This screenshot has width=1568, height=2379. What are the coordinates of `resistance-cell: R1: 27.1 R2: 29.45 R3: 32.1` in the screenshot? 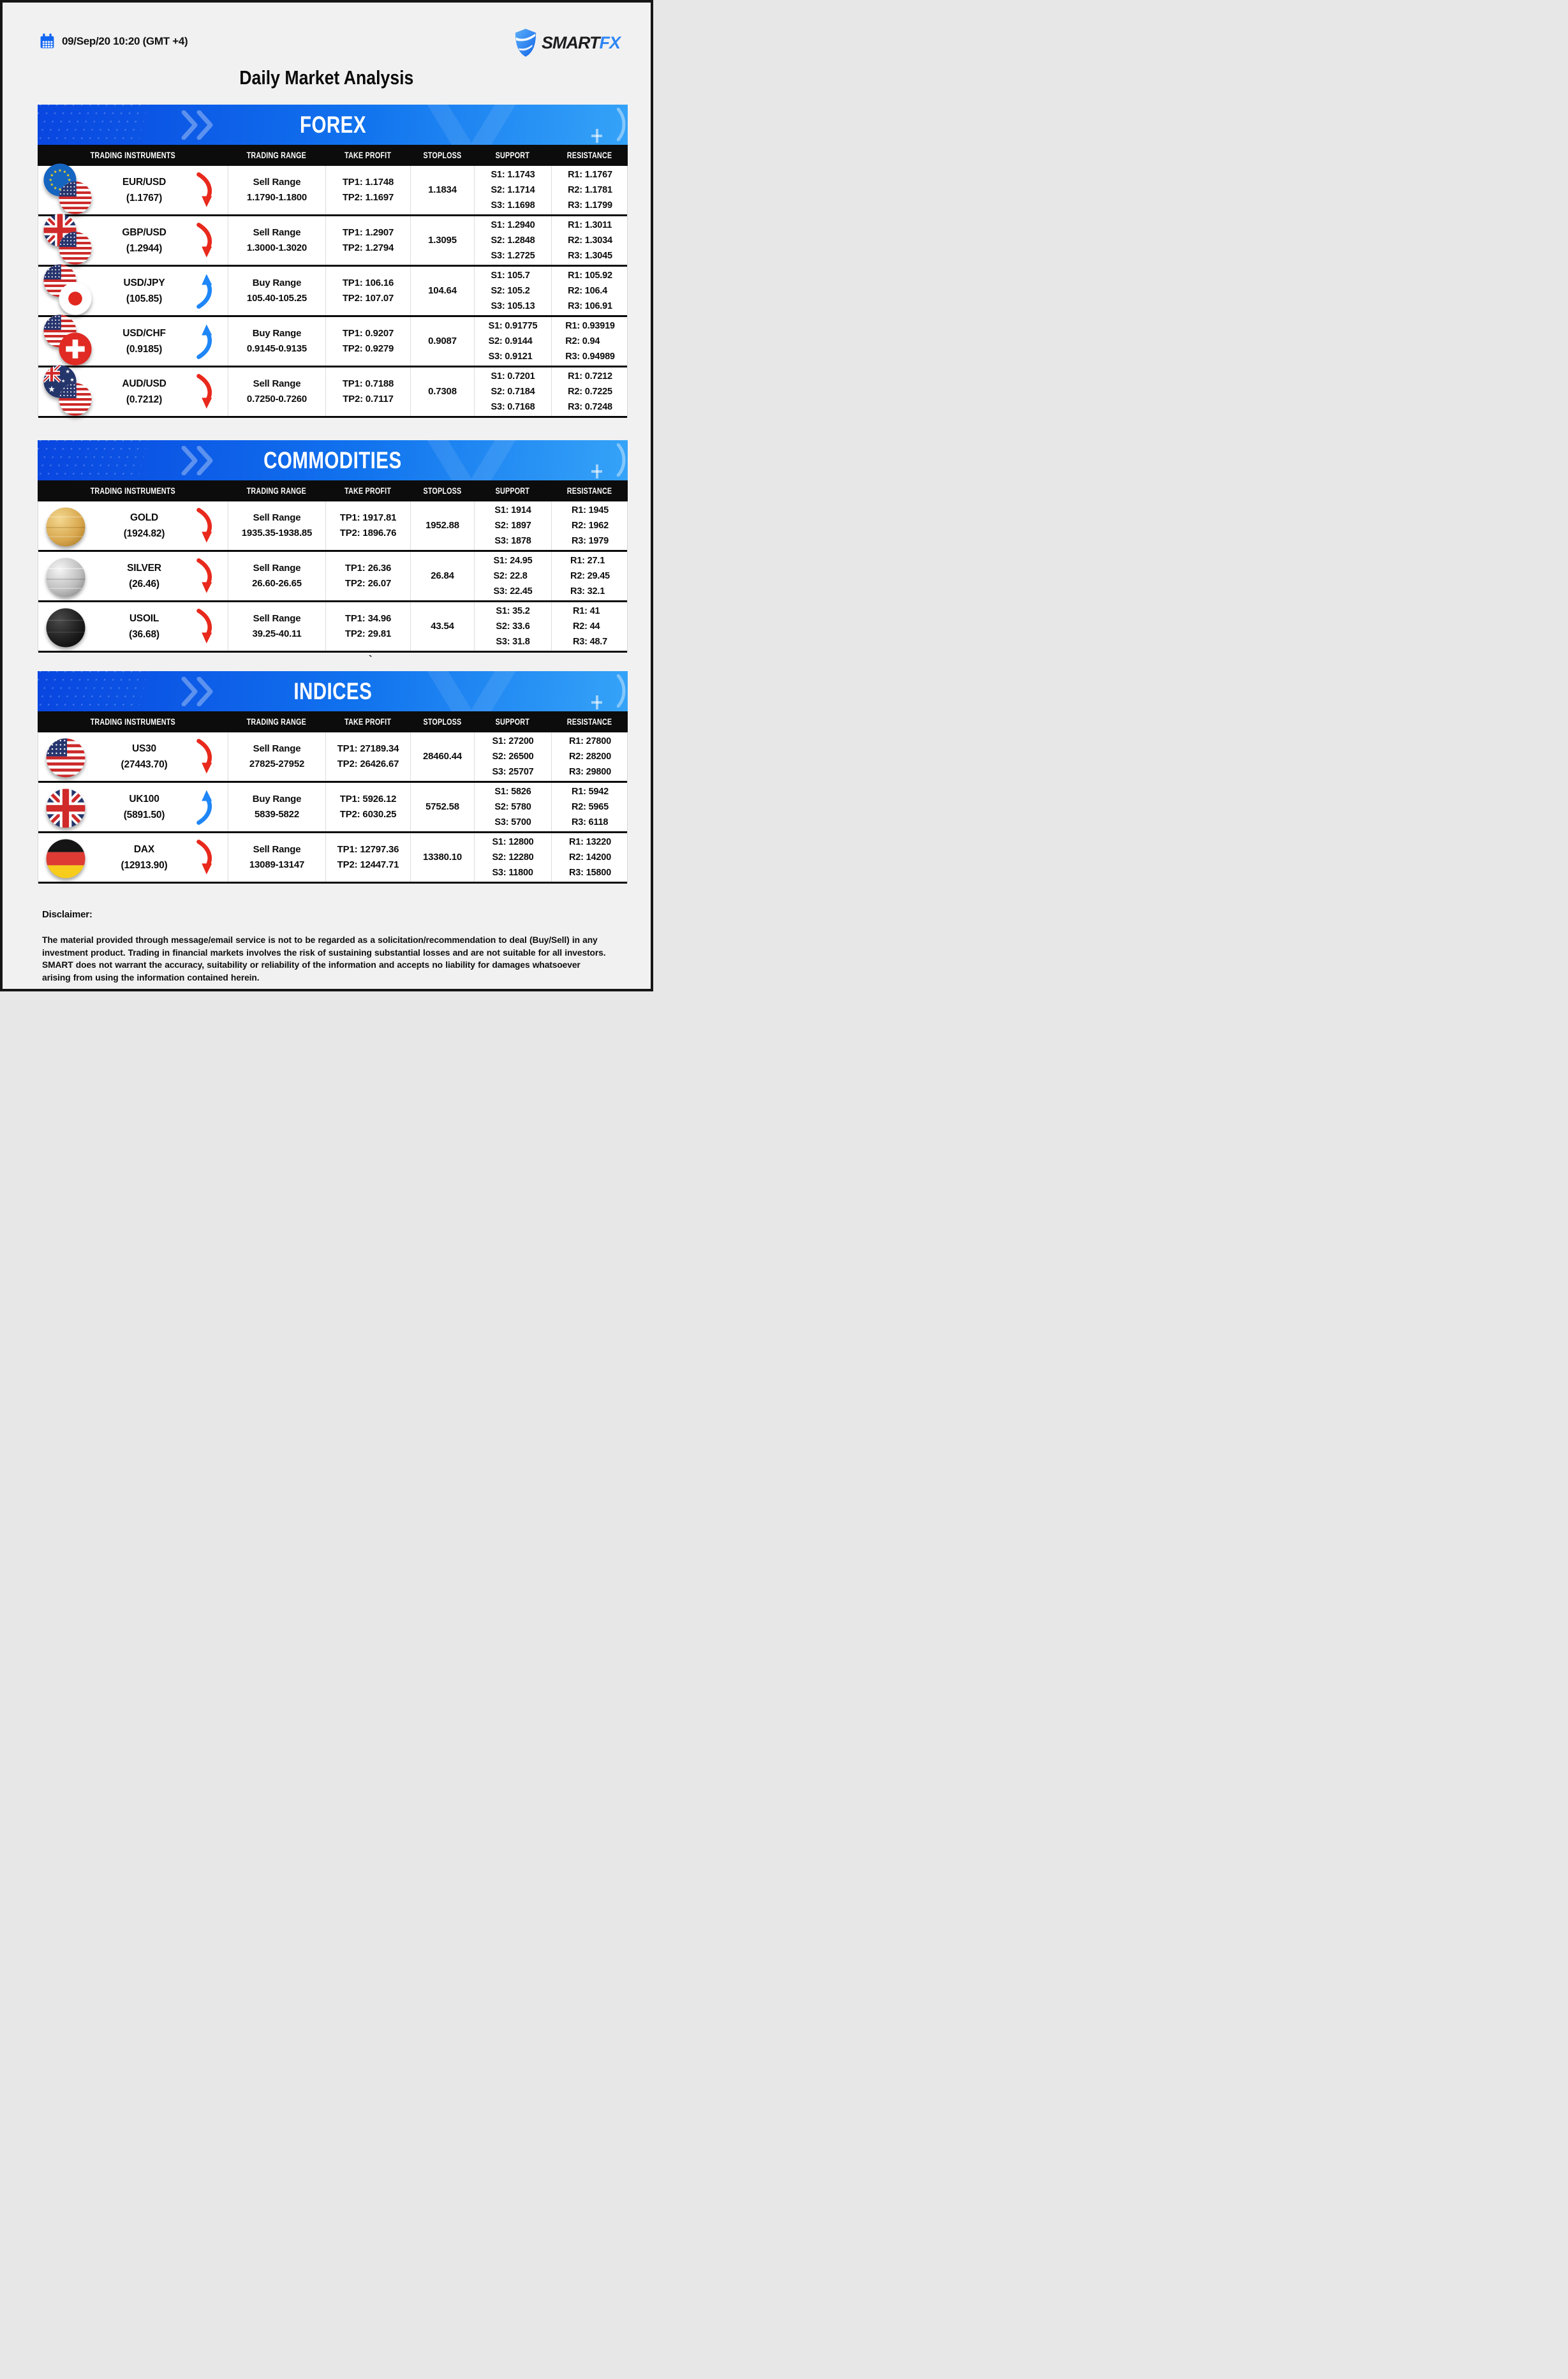 It's located at (590, 576).